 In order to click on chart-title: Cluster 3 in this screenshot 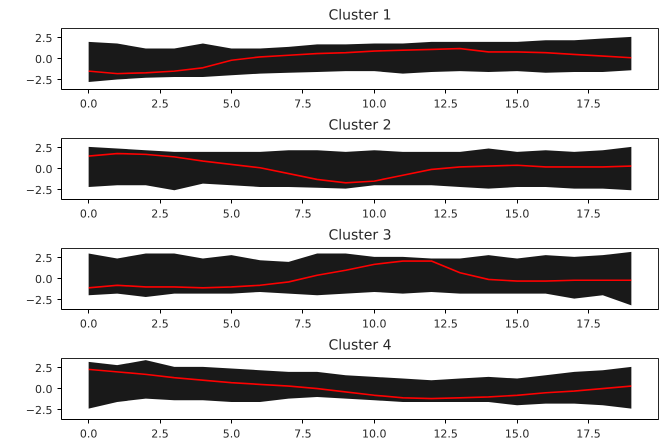, I will do `click(360, 236)`.